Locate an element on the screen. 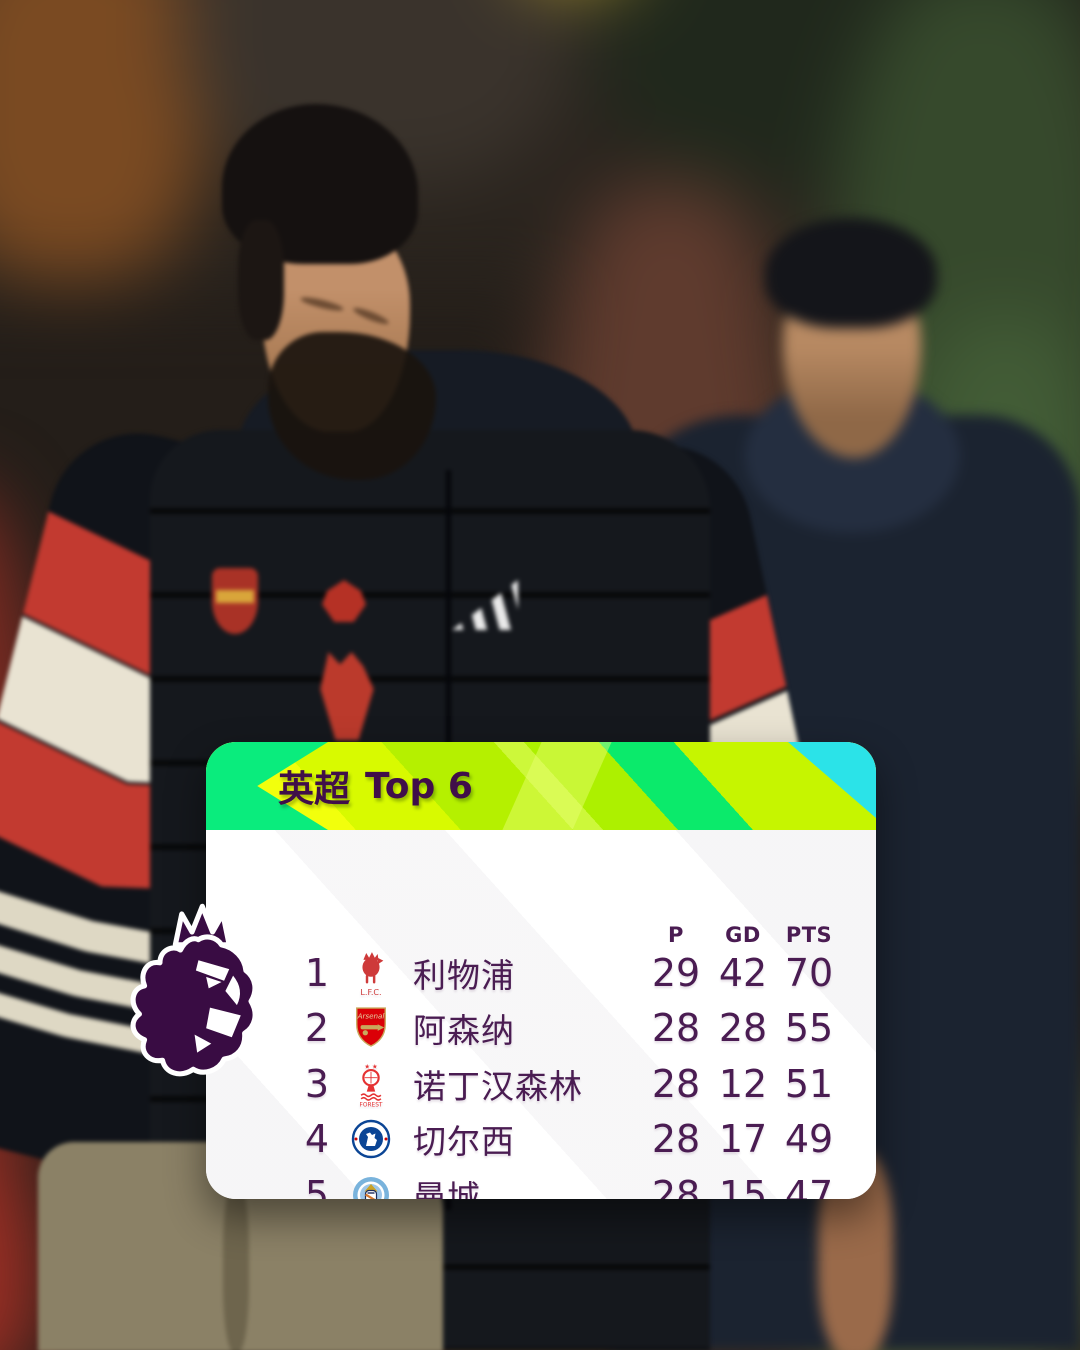 The height and width of the screenshot is (1350, 1080). stat-points: 55 is located at coordinates (809, 1028).